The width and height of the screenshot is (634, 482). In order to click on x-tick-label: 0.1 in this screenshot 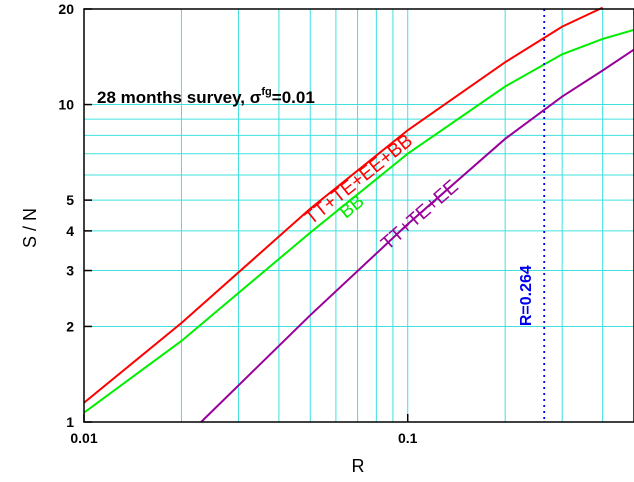, I will do `click(408, 438)`.